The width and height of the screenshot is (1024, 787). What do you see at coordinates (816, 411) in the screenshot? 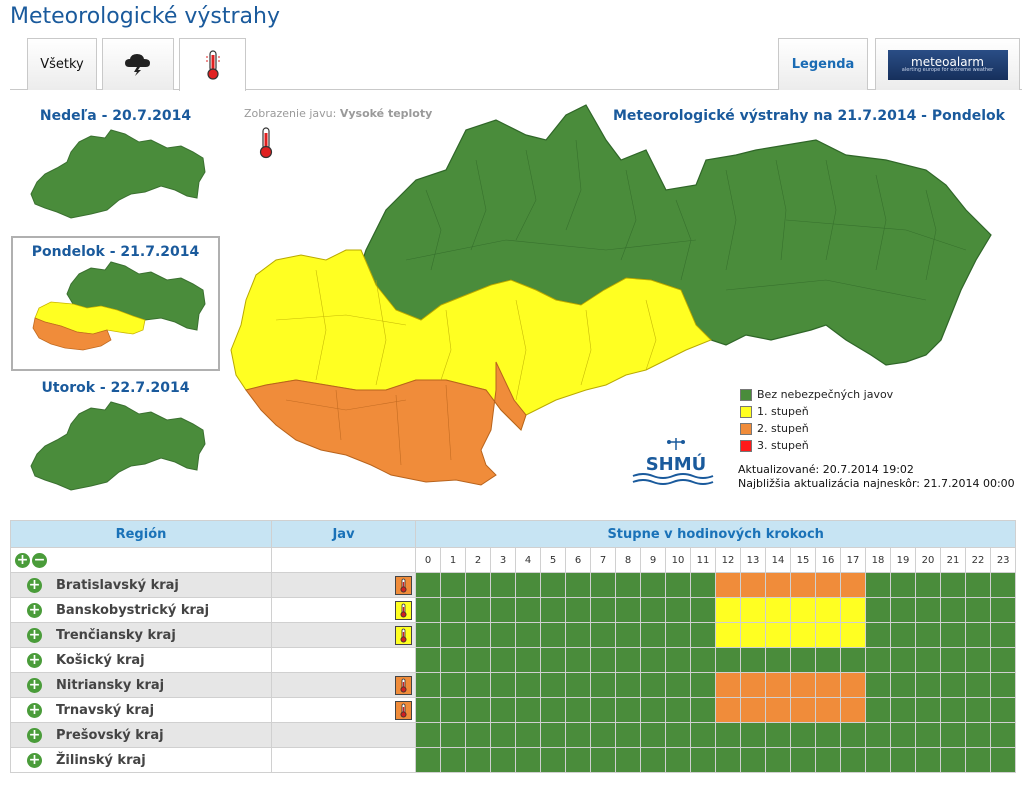
I see `legend-item-level-1: 1. stupeň` at bounding box center [816, 411].